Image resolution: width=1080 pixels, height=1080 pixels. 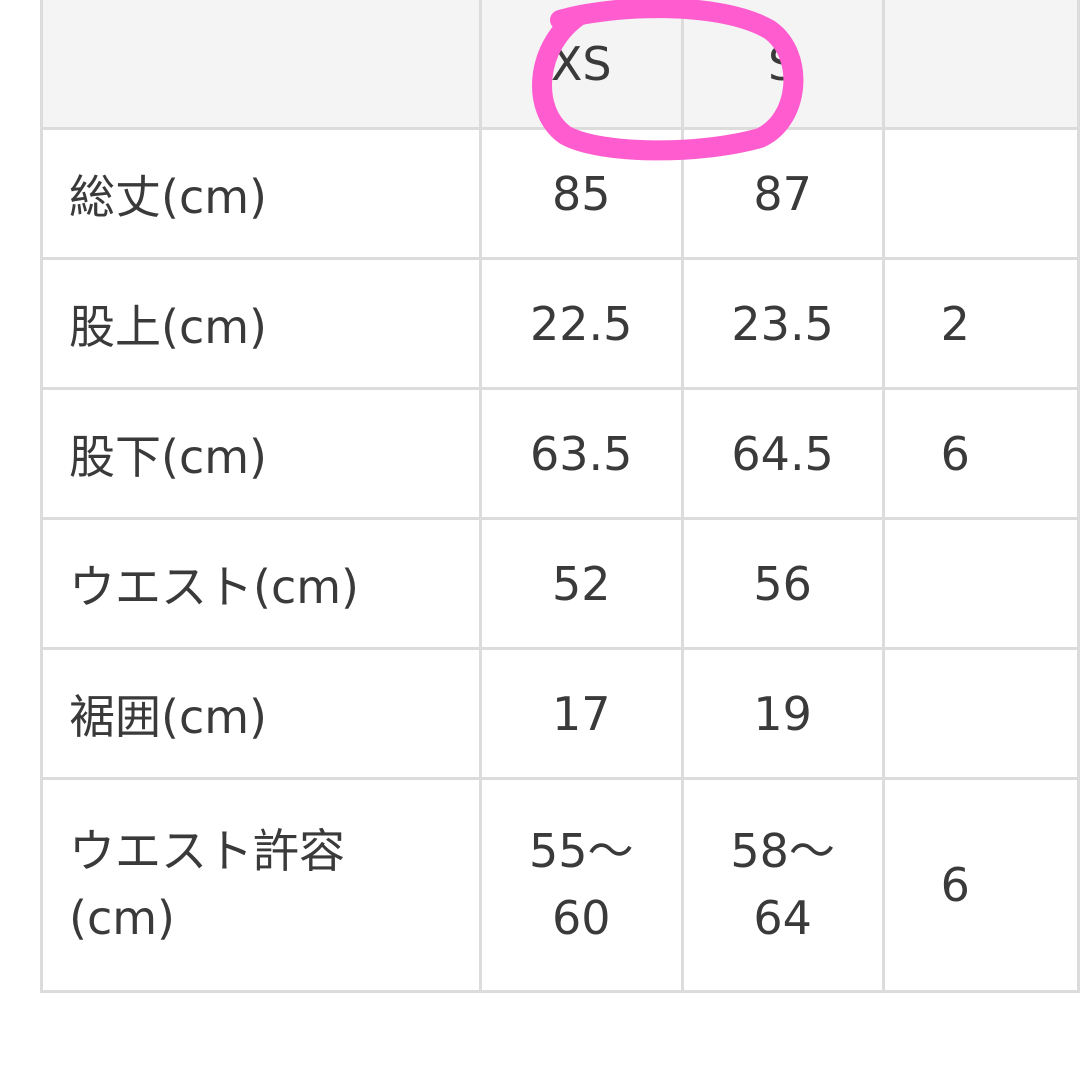 I want to click on cell: 19, so click(x=782, y=713).